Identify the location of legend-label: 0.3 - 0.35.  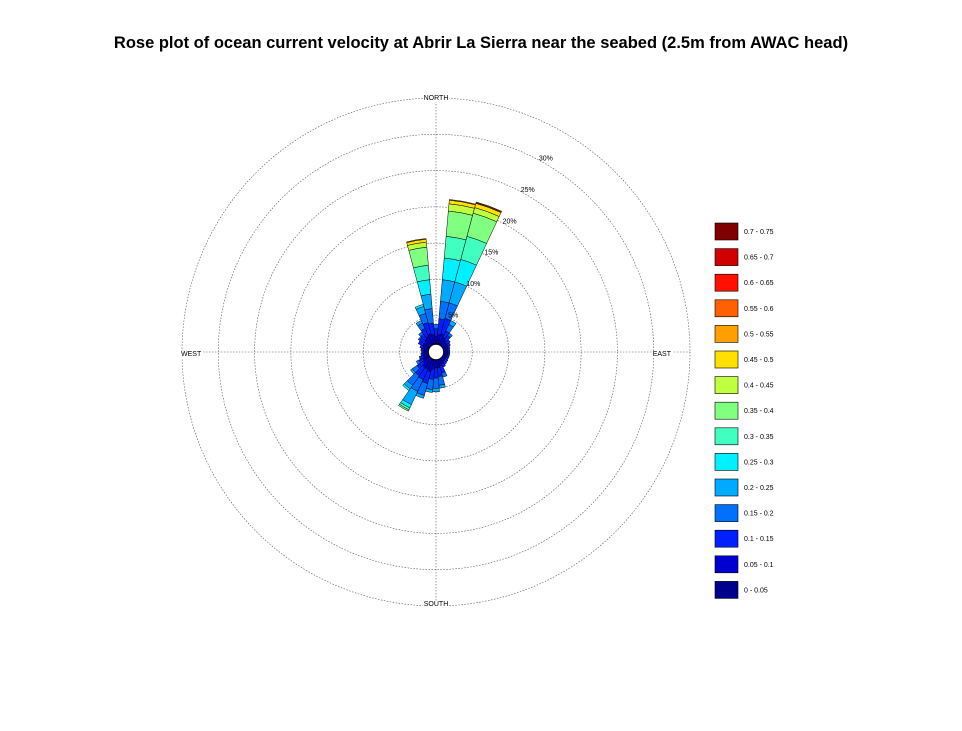
(759, 437).